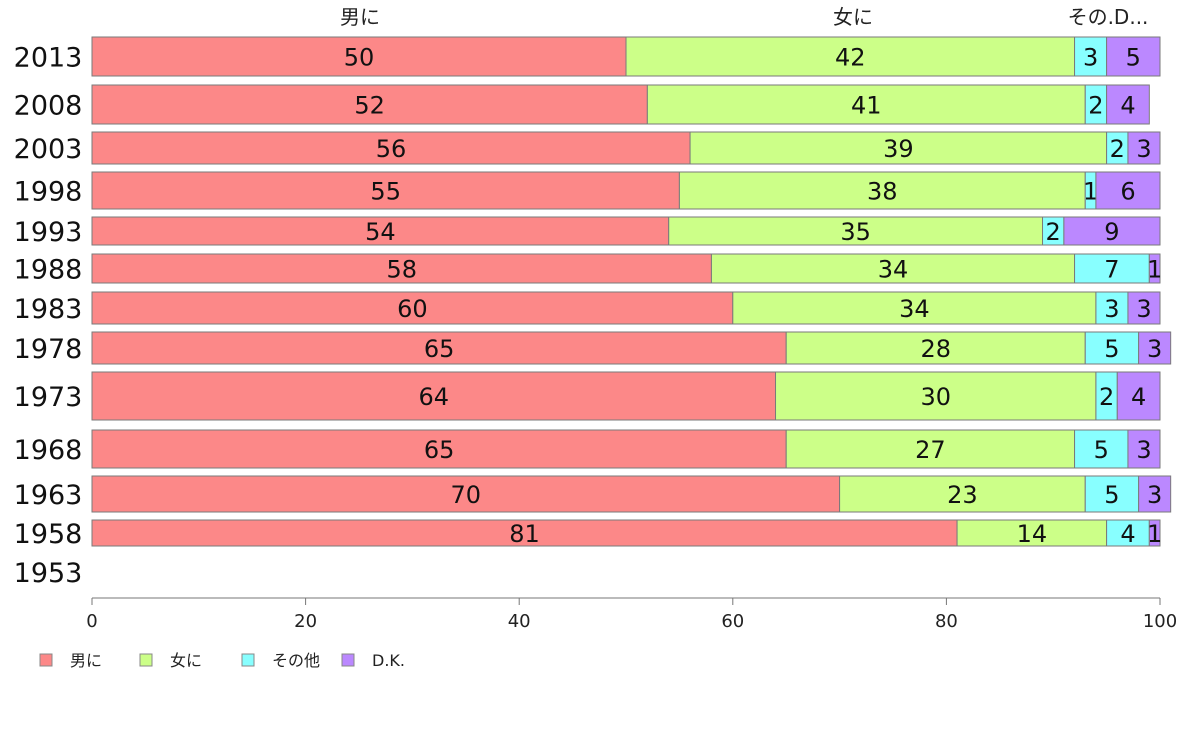 The height and width of the screenshot is (736, 1188). Describe the element at coordinates (631, 614) in the screenshot. I see `x-axis: 0 20 40 60 80 100` at that location.